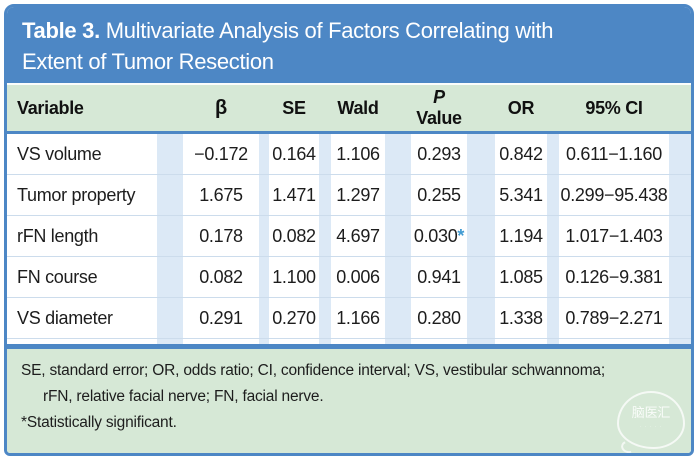  I want to click on cell-wald: 1.166, so click(358, 317).